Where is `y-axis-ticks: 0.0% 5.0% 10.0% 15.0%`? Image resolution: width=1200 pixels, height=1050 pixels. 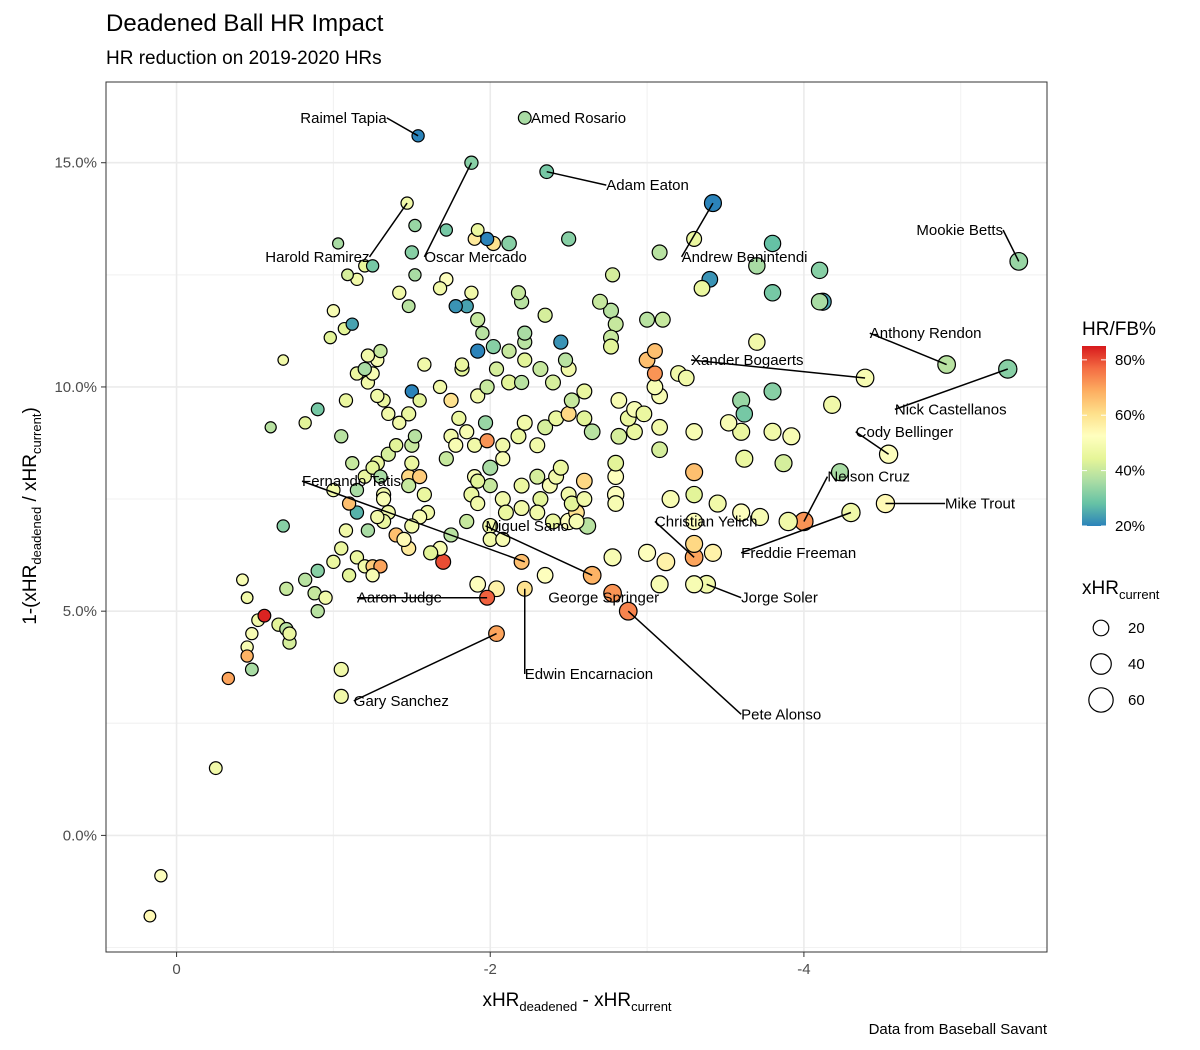
y-axis-ticks: 0.0% 5.0% 10.0% 15.0% is located at coordinates (80, 499).